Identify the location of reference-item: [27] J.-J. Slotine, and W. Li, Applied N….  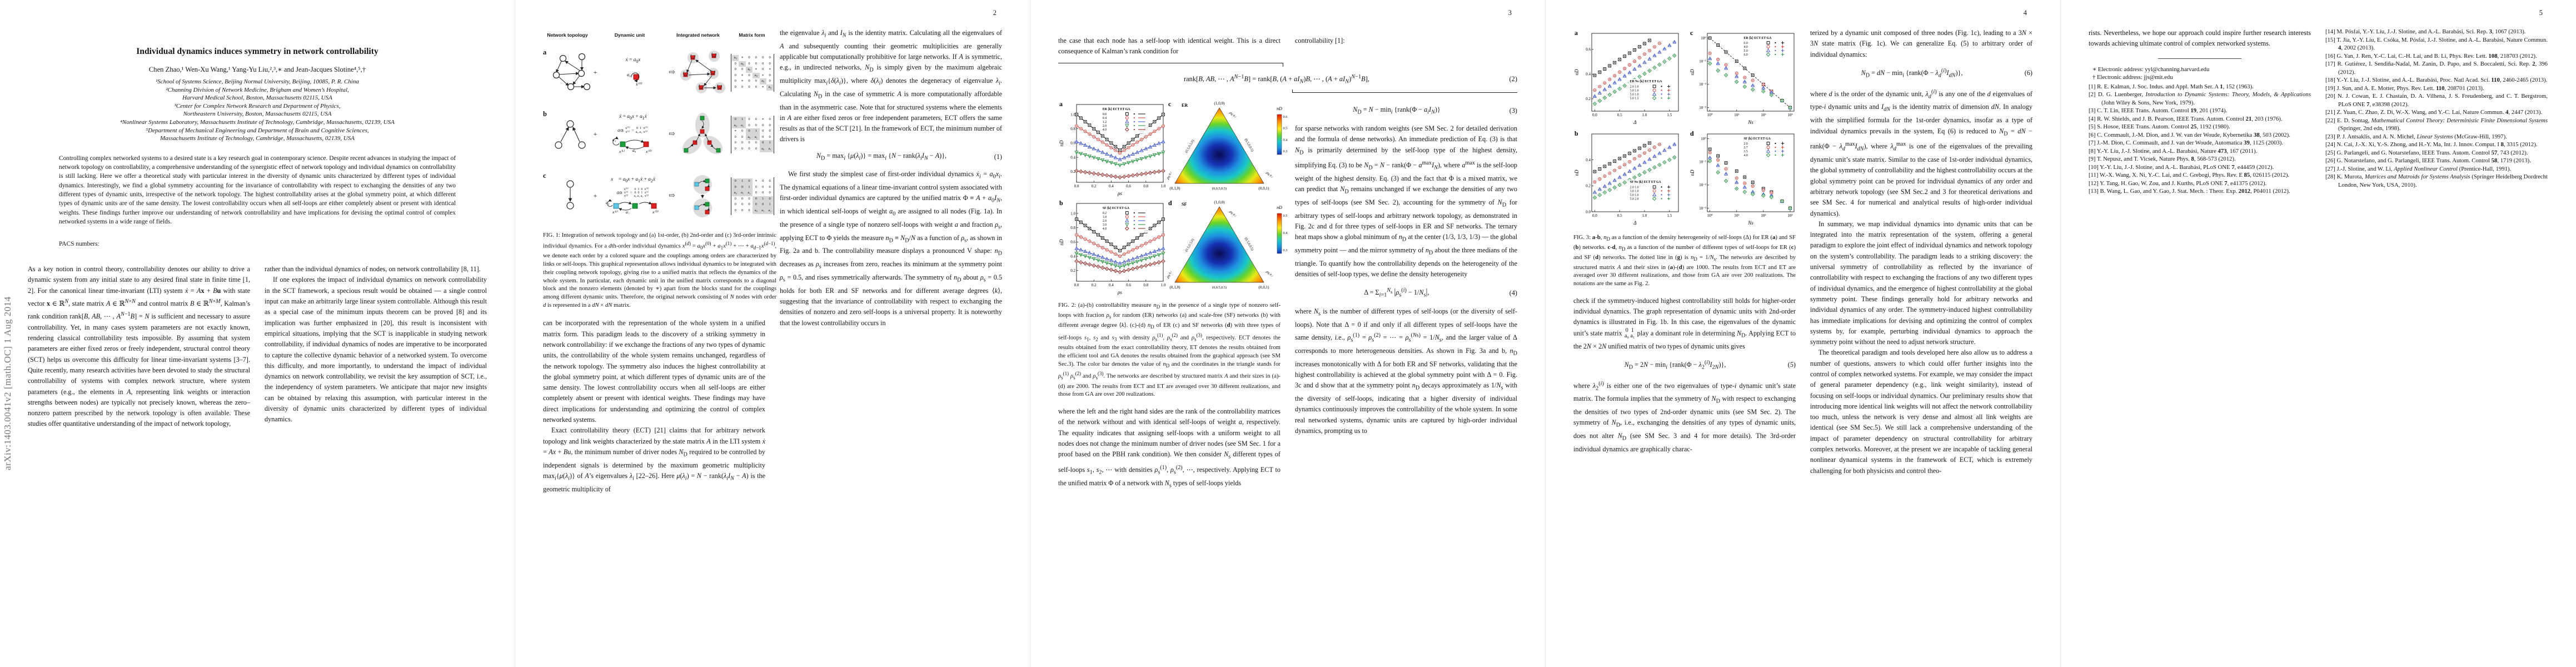
(2418, 168).